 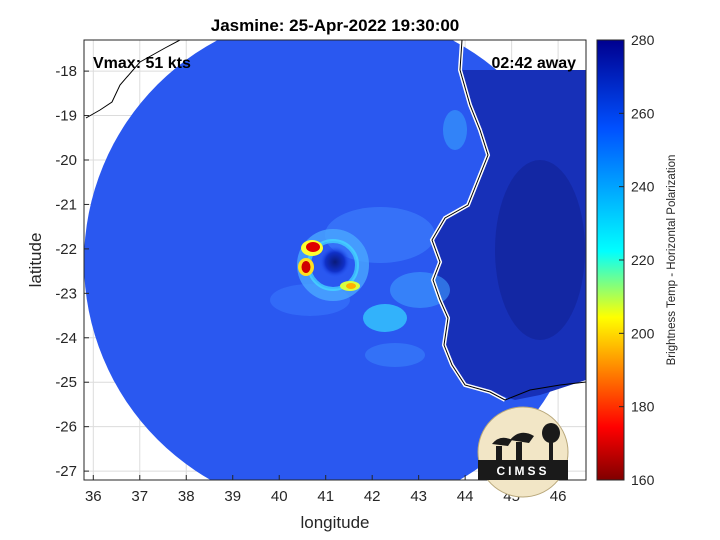 I want to click on x-tick-label: 38, so click(x=186, y=496).